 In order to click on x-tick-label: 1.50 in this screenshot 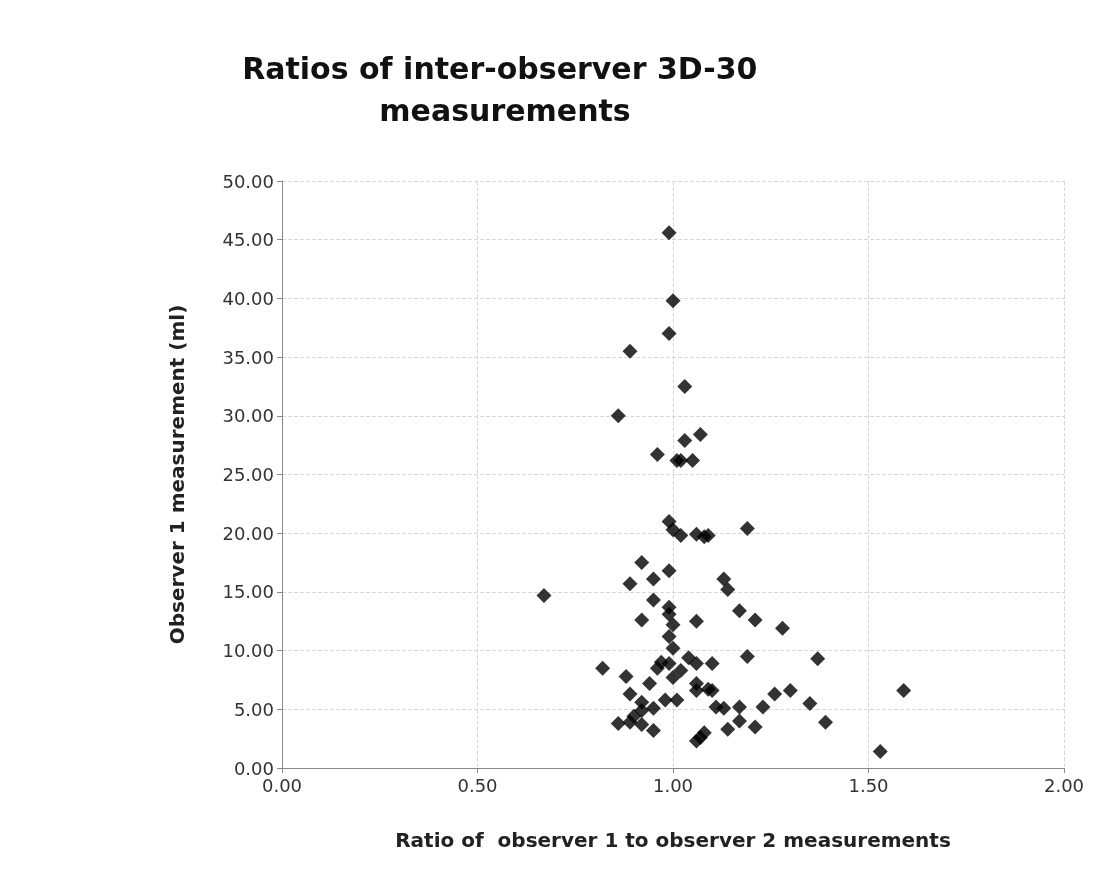, I will do `click(868, 785)`.